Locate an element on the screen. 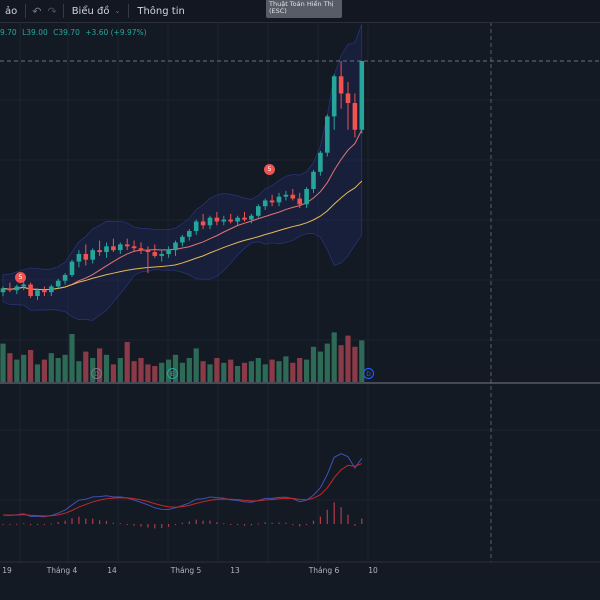 The width and height of the screenshot is (600, 600). time-axis-label: 13 is located at coordinates (235, 570).